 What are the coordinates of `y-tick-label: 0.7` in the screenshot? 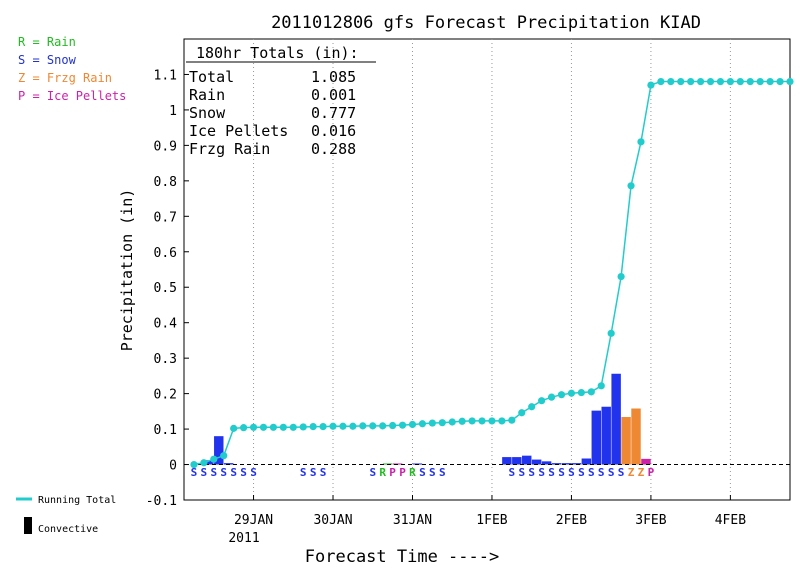 It's located at (165, 217).